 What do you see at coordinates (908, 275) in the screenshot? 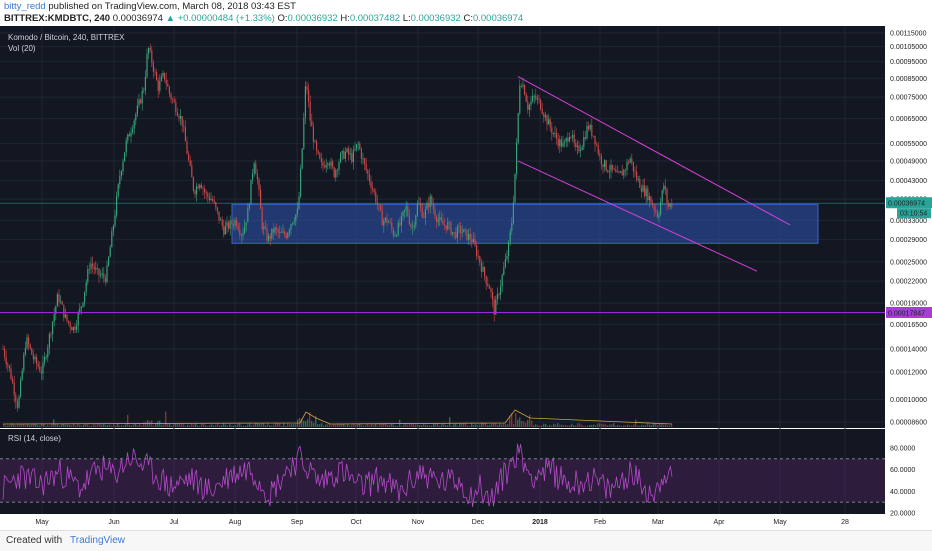
I see `price-axis` at bounding box center [908, 275].